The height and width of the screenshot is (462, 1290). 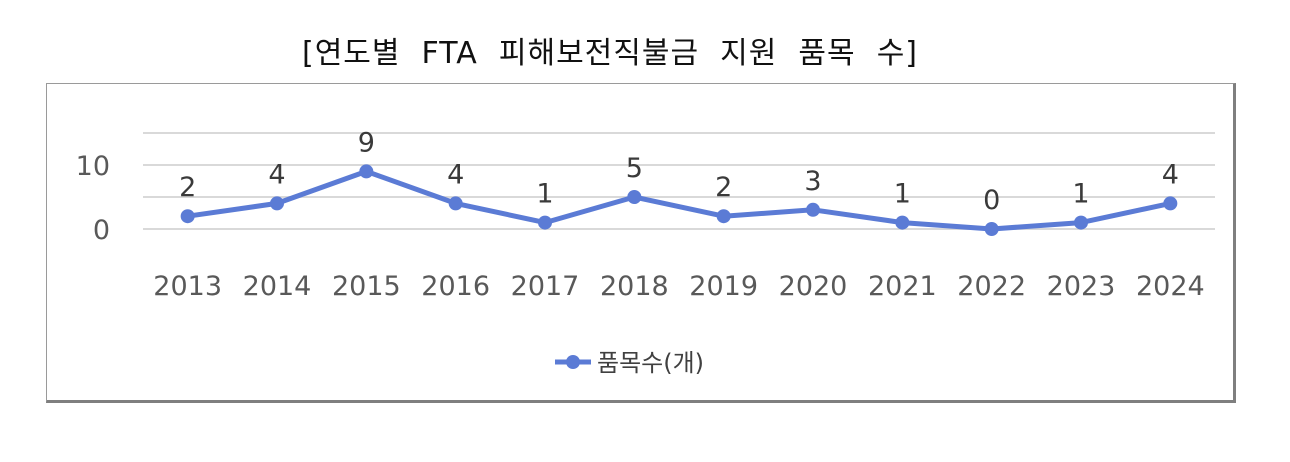 What do you see at coordinates (610, 53) in the screenshot?
I see `chart-title: [연도별 FTA 피해보전직불금 지원 품목 수]` at bounding box center [610, 53].